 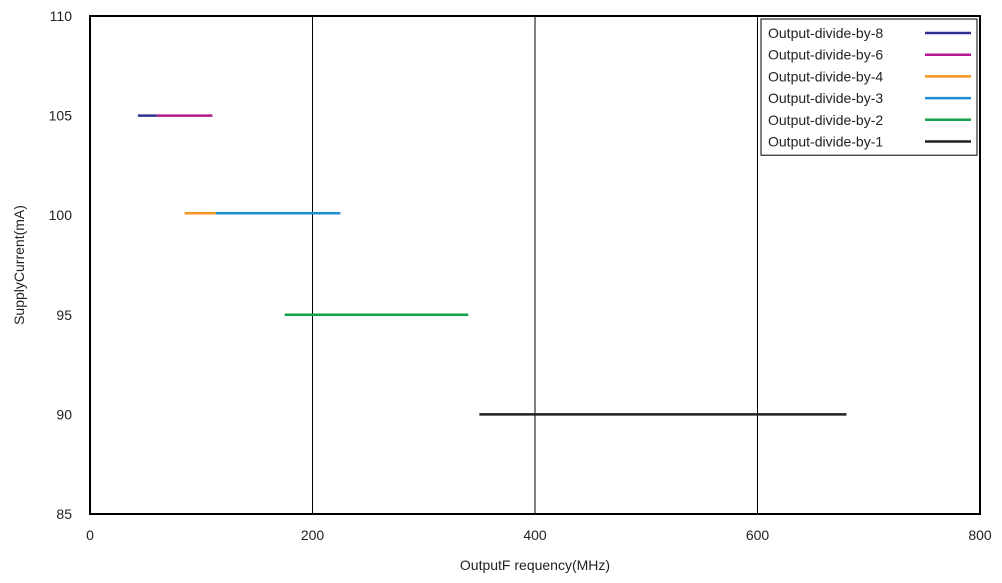 What do you see at coordinates (61, 16) in the screenshot?
I see `y-tick-label: 110` at bounding box center [61, 16].